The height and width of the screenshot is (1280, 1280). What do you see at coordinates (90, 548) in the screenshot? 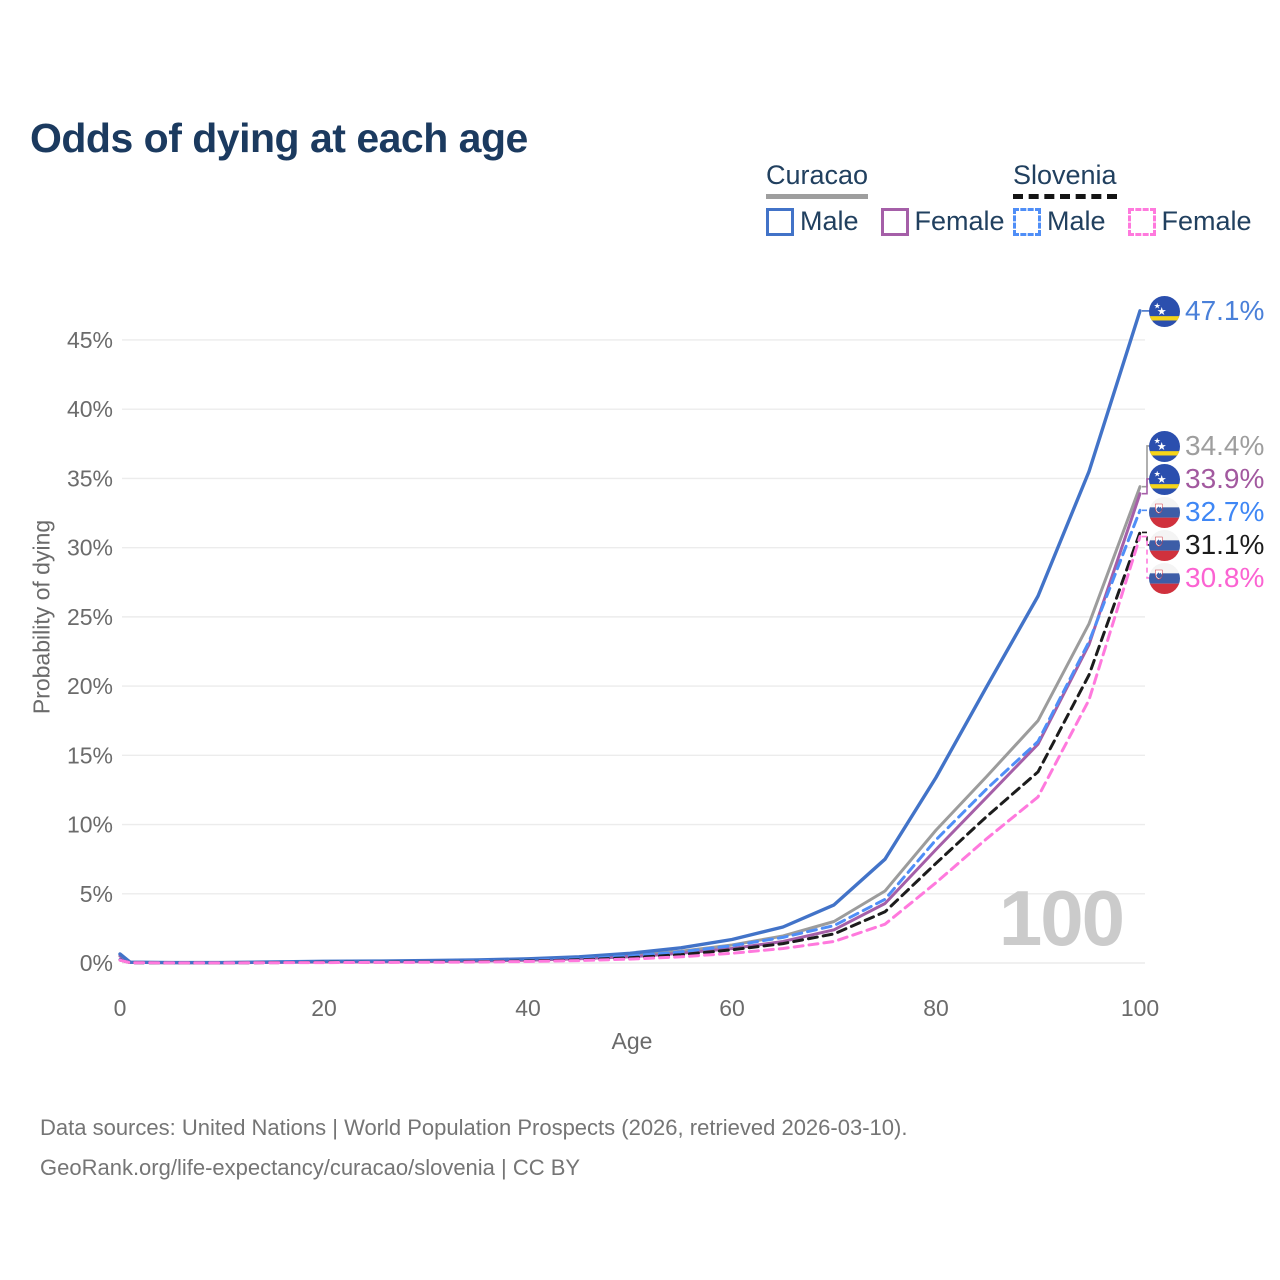
I see `y-tick-30%: 30%` at bounding box center [90, 548].